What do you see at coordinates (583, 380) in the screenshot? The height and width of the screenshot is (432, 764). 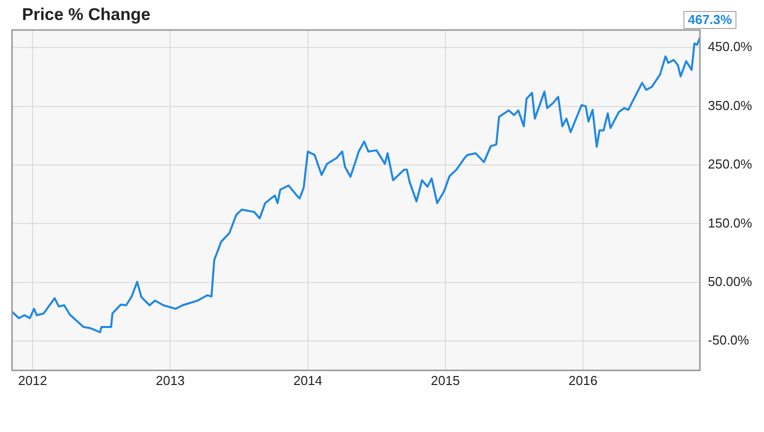 I see `x-tick-label: 2016` at bounding box center [583, 380].